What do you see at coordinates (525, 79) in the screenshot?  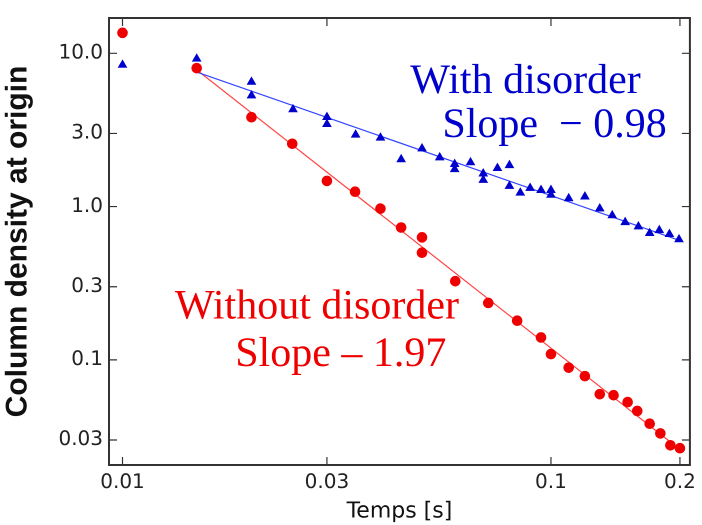 I see `annotation: With disorder` at bounding box center [525, 79].